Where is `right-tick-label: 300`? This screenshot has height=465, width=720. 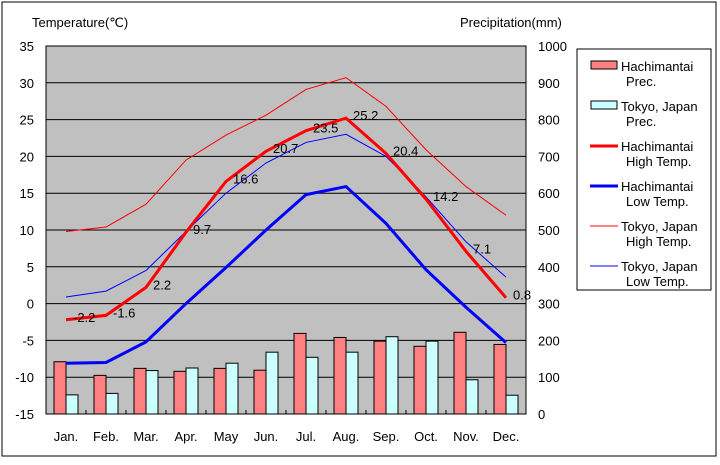 right-tick-label: 300 is located at coordinates (549, 304).